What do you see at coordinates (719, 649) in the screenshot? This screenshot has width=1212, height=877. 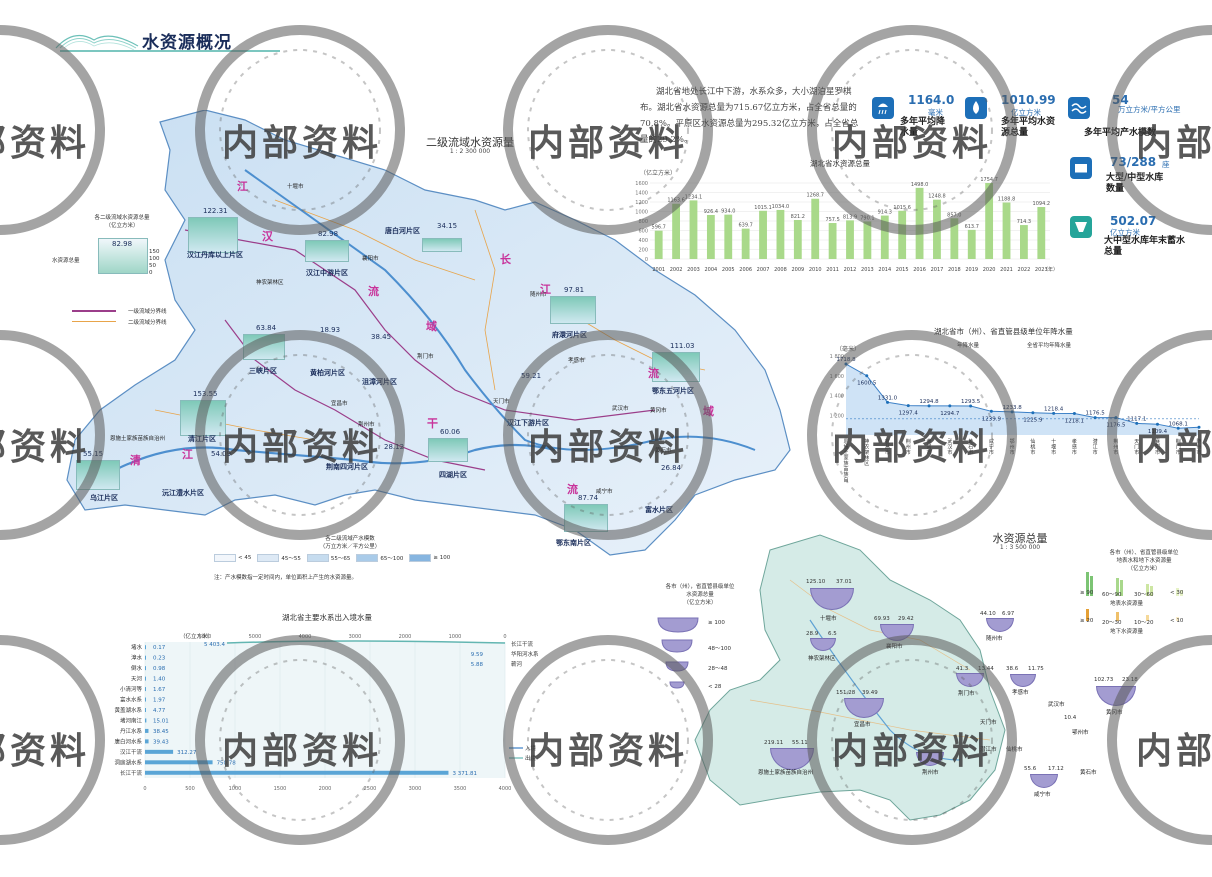 I see `bowl-class: 48～100` at bounding box center [719, 649].